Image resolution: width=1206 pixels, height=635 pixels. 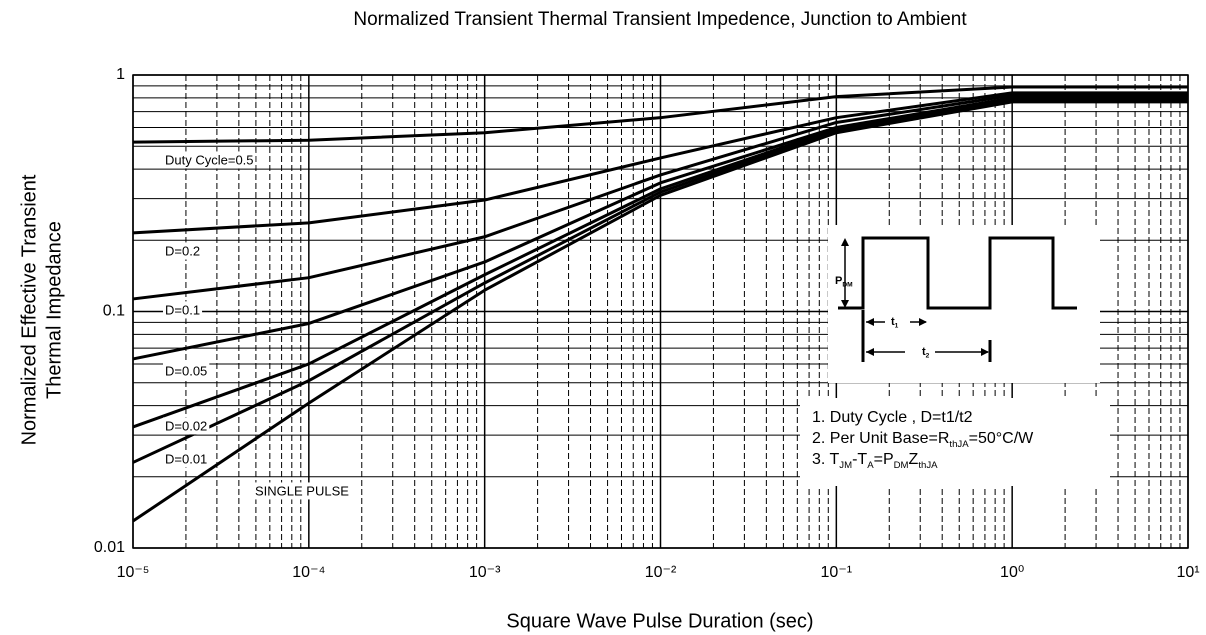 I want to click on note: 3. TJM-TA=PDMZthJA, so click(x=875, y=460).